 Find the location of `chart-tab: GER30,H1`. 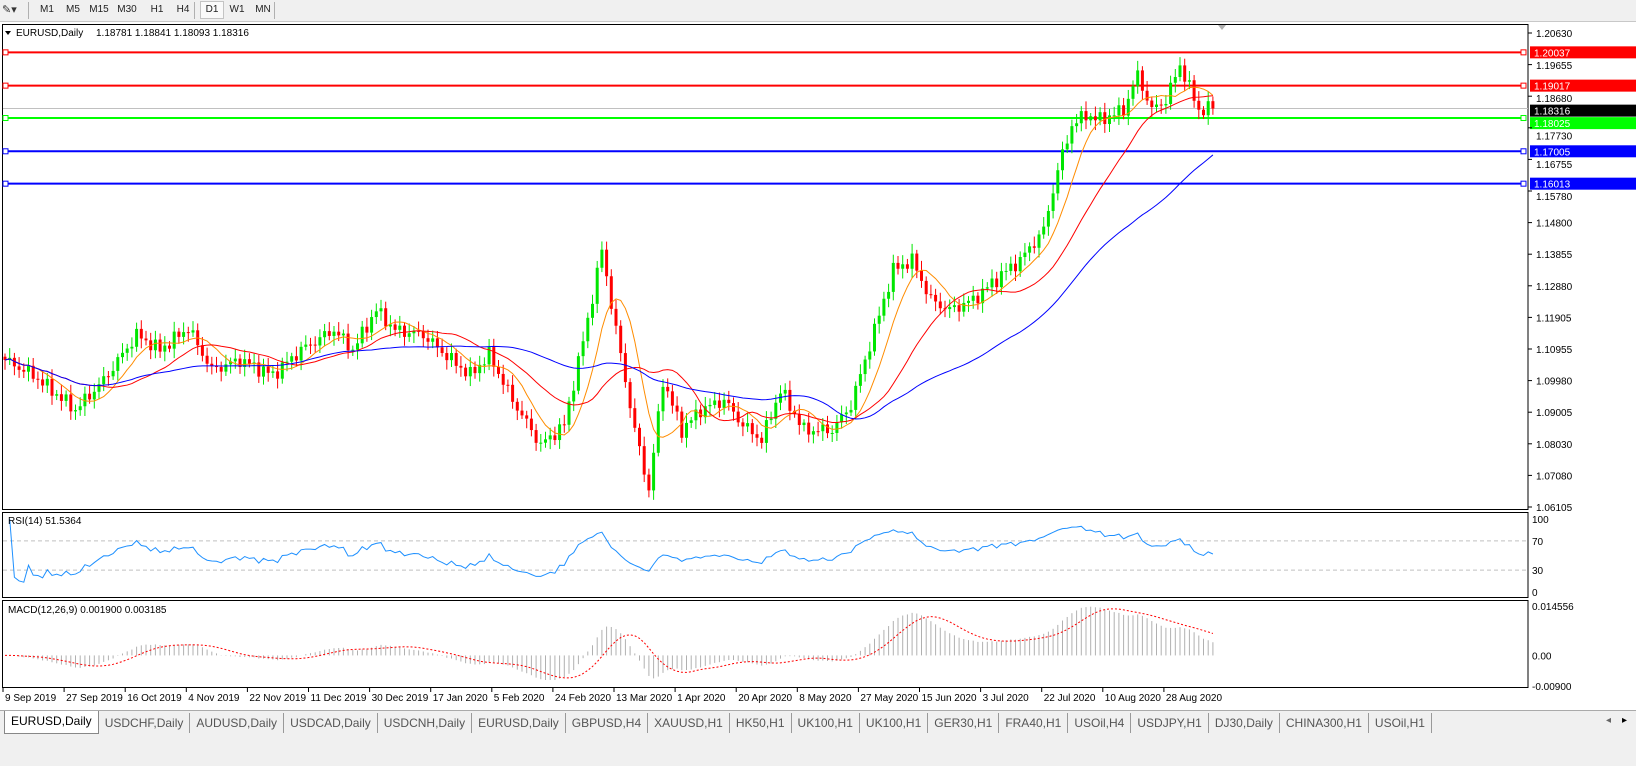

chart-tab: GER30,H1 is located at coordinates (964, 723).